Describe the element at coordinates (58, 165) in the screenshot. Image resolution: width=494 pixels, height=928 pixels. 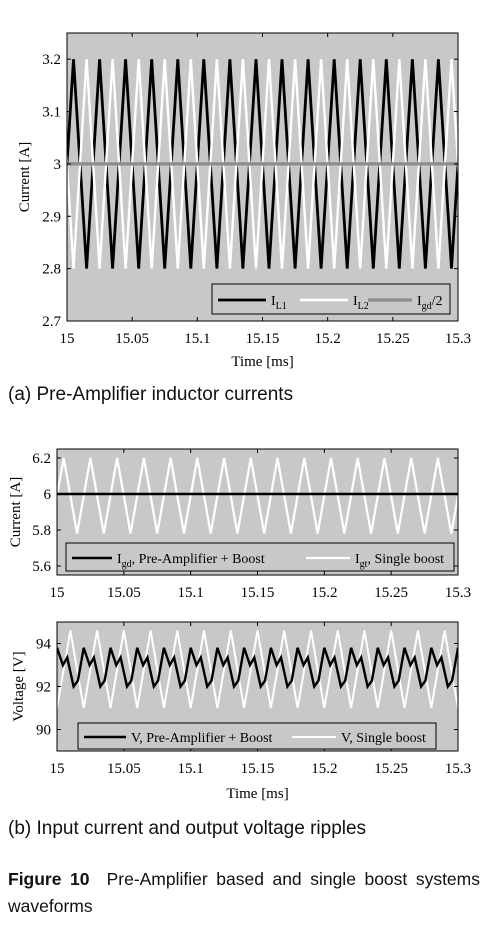
I see `y-tick-label: 3` at that location.